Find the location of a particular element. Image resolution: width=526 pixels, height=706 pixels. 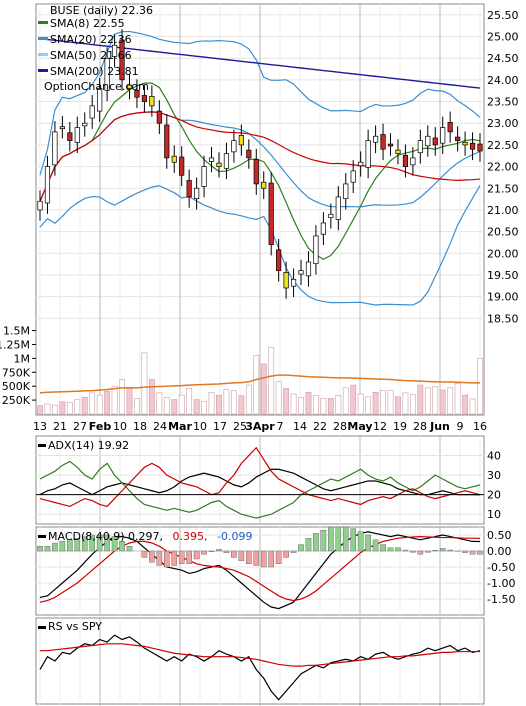

price-tick-label: 22.00 is located at coordinates (503, 167).